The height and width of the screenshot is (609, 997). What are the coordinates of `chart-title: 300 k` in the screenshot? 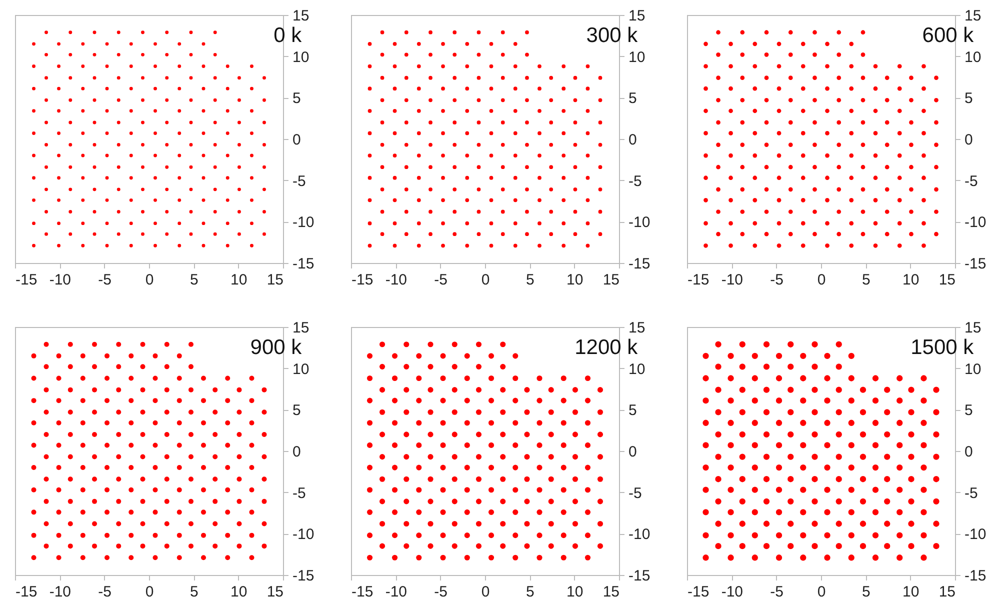 It's located at (612, 35).